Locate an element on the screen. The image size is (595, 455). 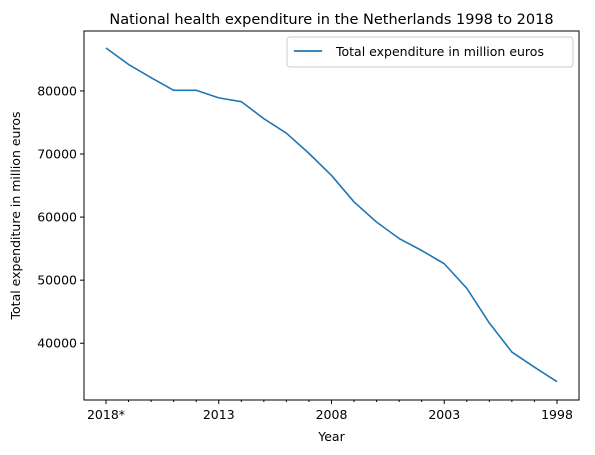
y-axis: 40000 50000 60000 70000 80000 is located at coordinates (60, 217).